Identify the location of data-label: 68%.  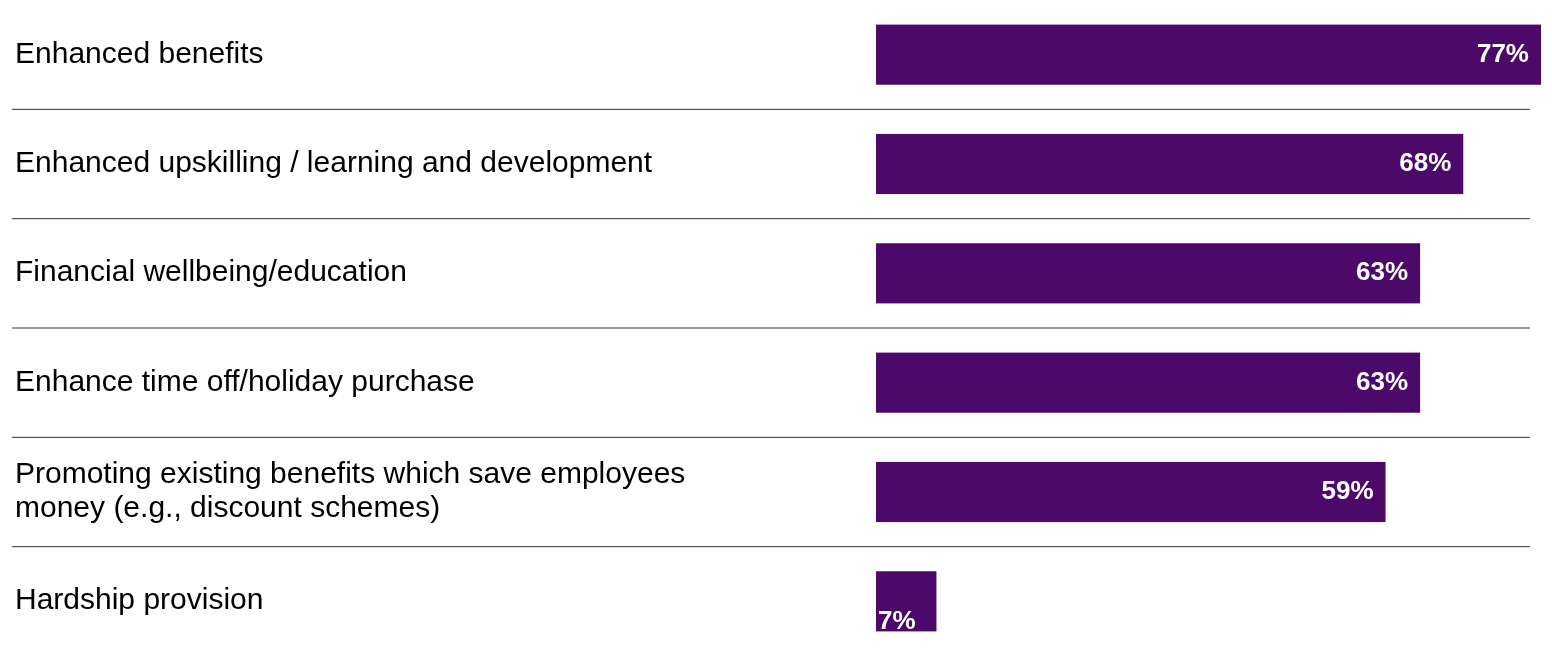
(1425, 161).